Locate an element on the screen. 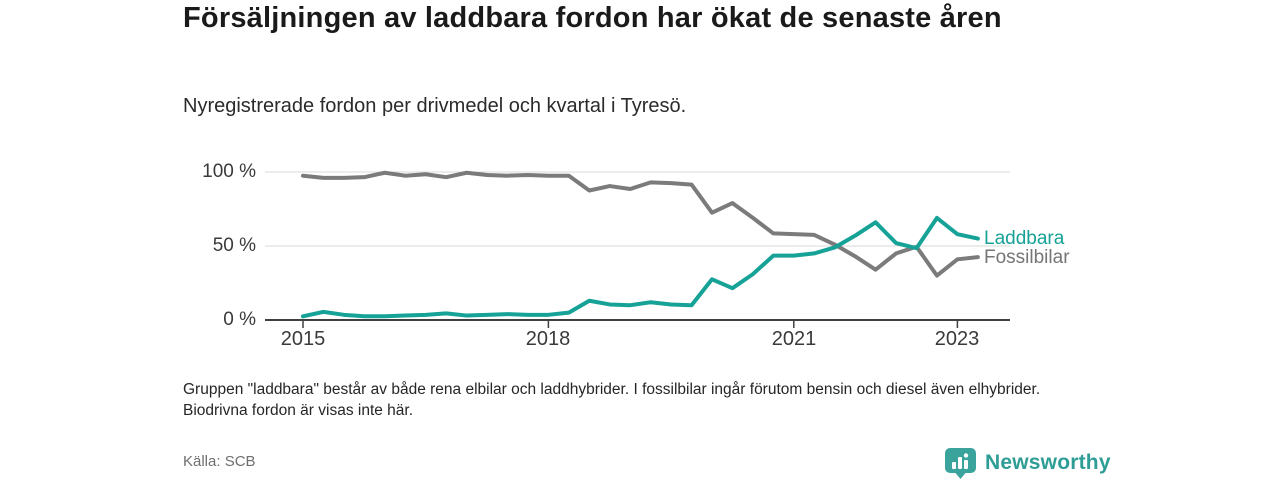 The image size is (1280, 480). x-axis-label-2015: 2015 is located at coordinates (303, 339).